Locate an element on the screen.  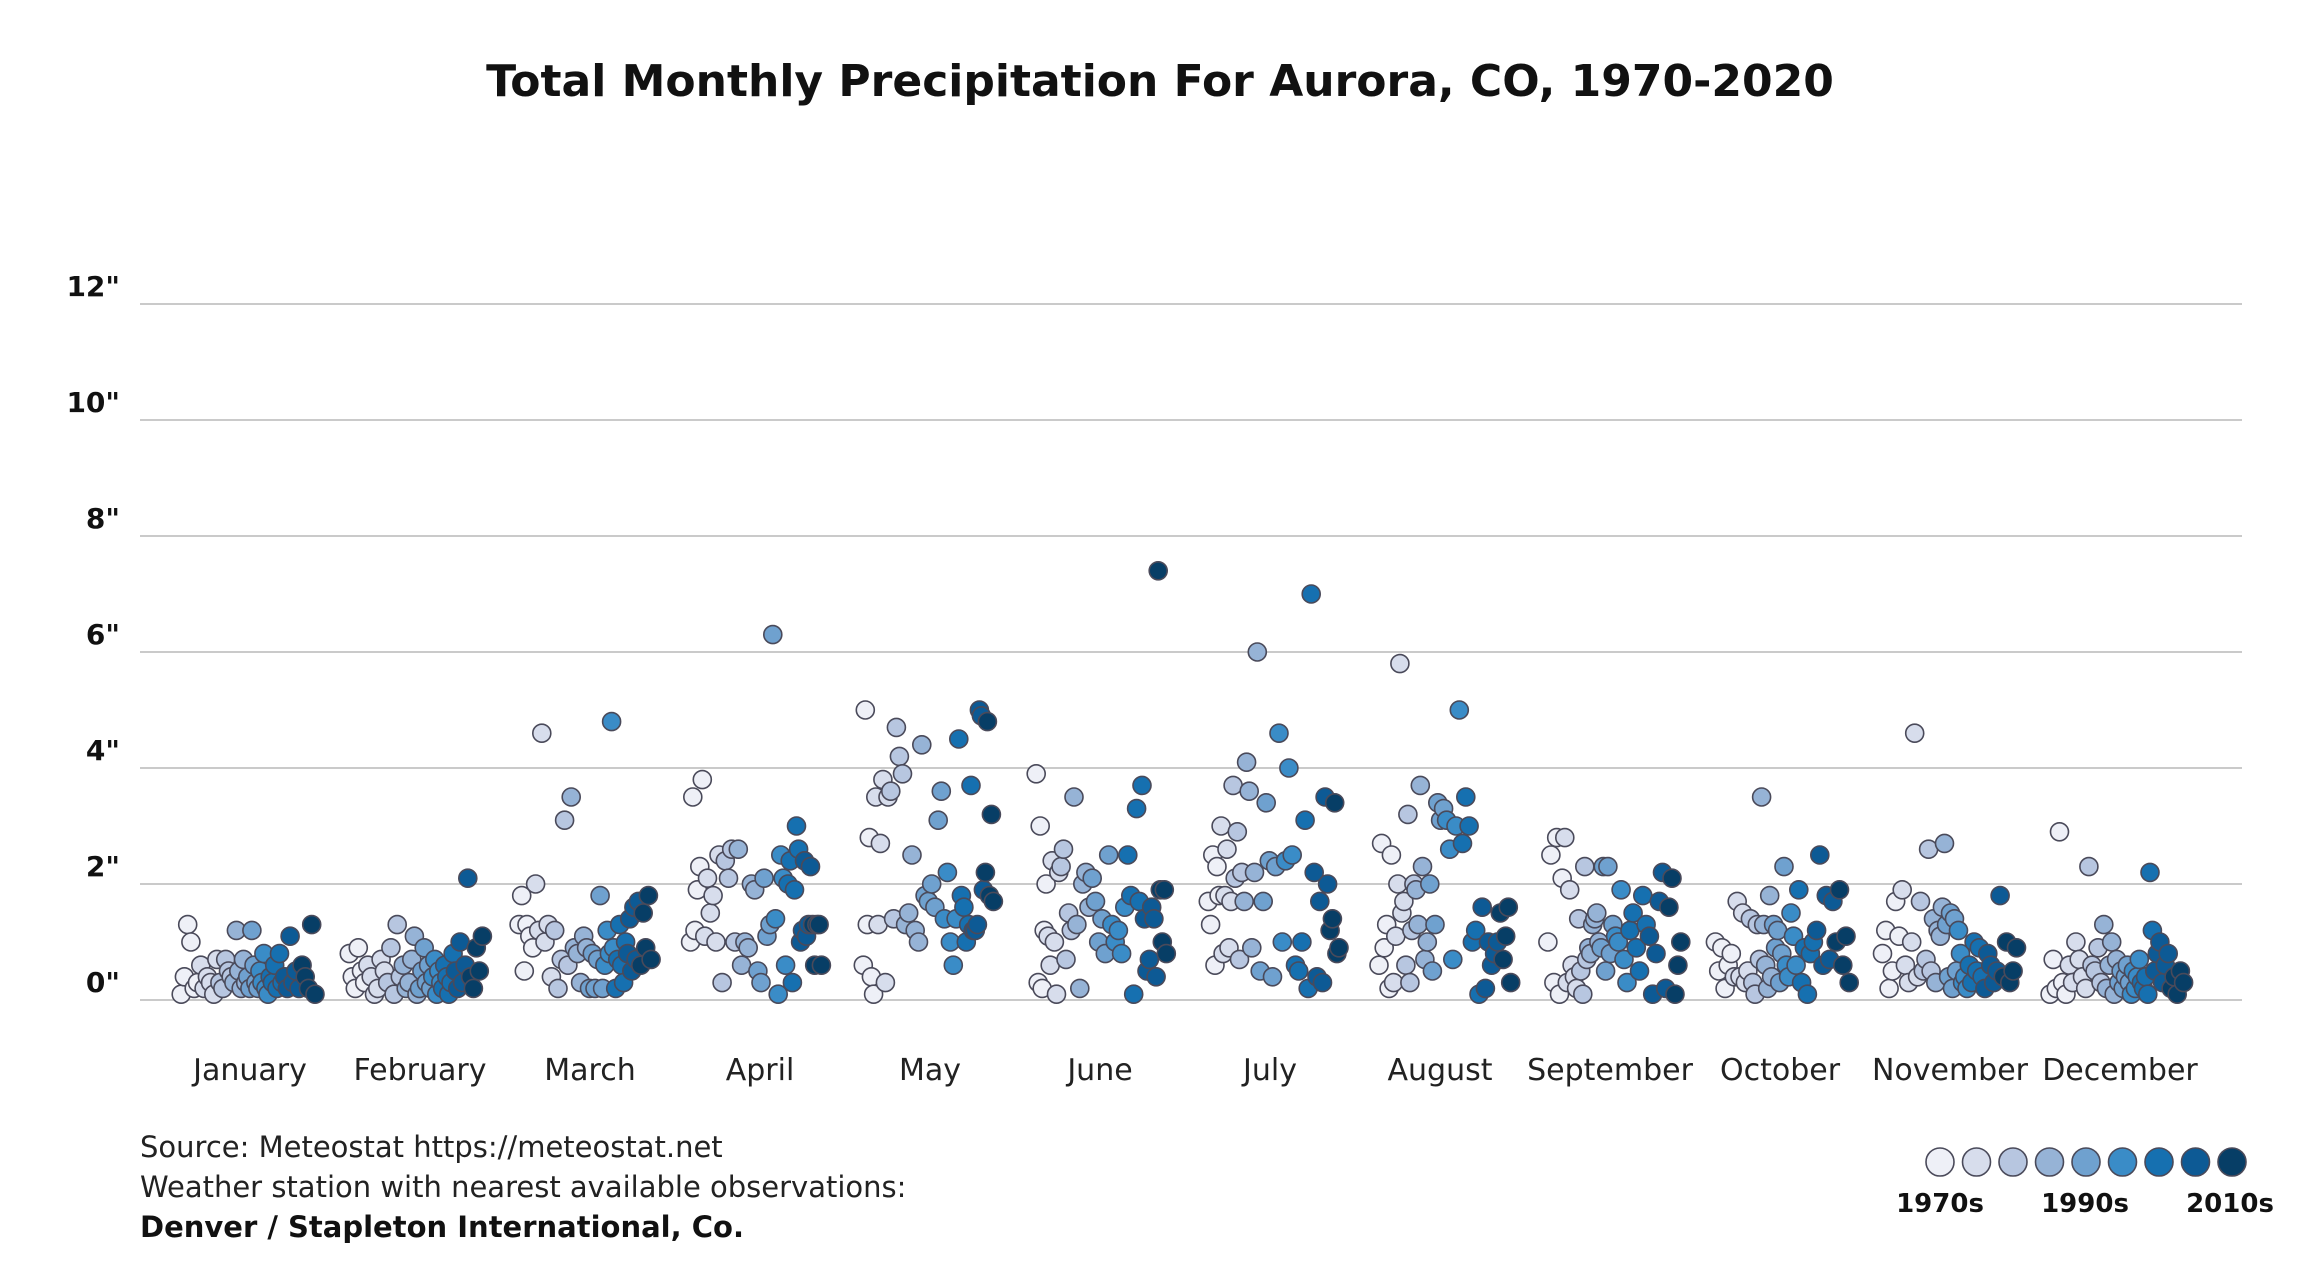
y-tick-label: 8" is located at coordinates (103, 518).